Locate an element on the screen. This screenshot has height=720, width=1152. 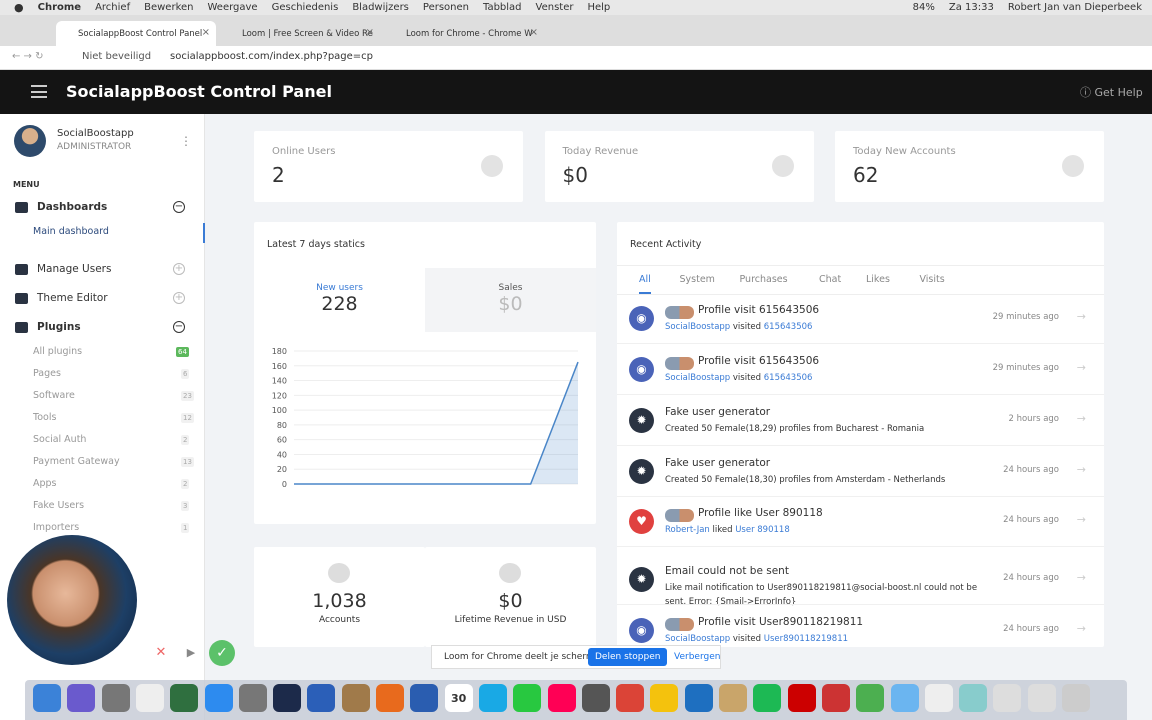
menu-link: Main dashboard is located at coordinates (71, 231).